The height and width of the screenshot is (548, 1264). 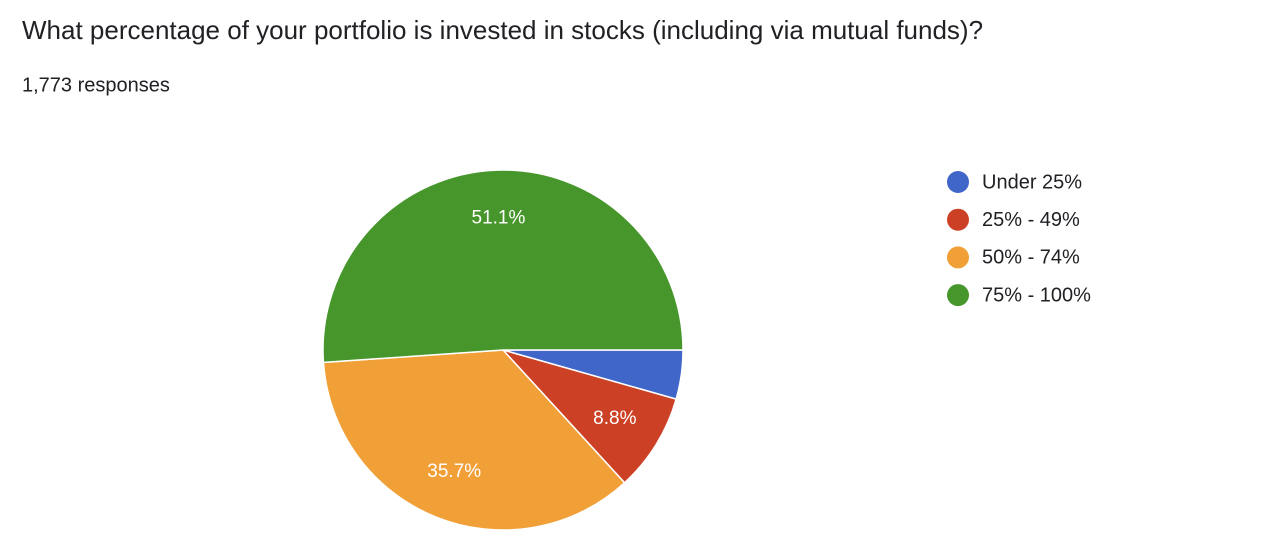 I want to click on slice-label: 51.1%, so click(x=499, y=218).